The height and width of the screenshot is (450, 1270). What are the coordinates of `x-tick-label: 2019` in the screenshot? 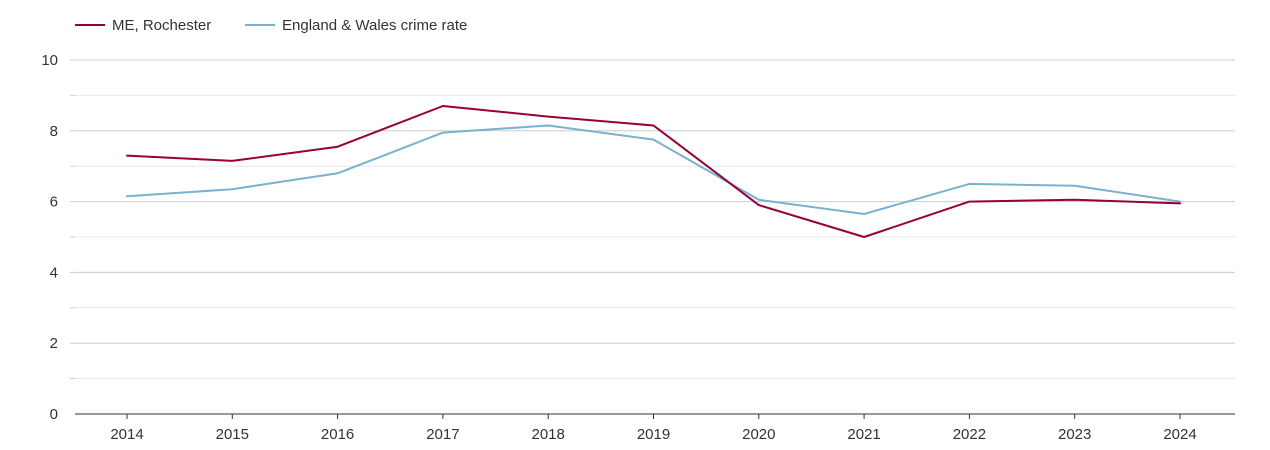 It's located at (653, 434).